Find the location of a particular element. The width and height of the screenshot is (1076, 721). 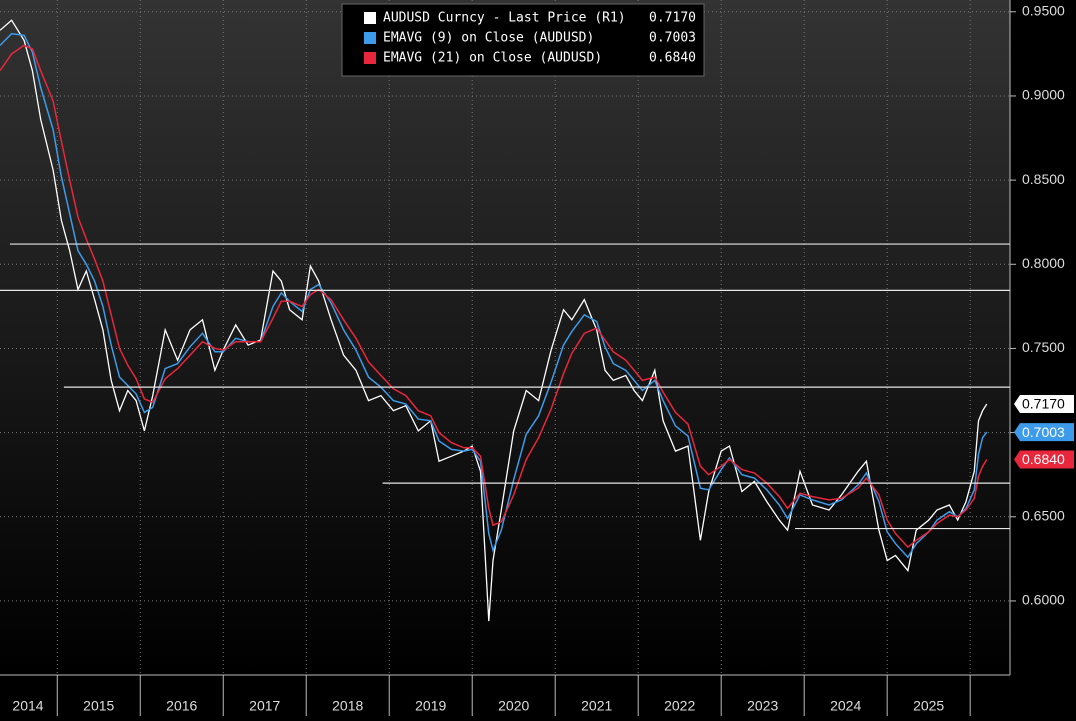

x-tick-label: 2023 is located at coordinates (762, 706).